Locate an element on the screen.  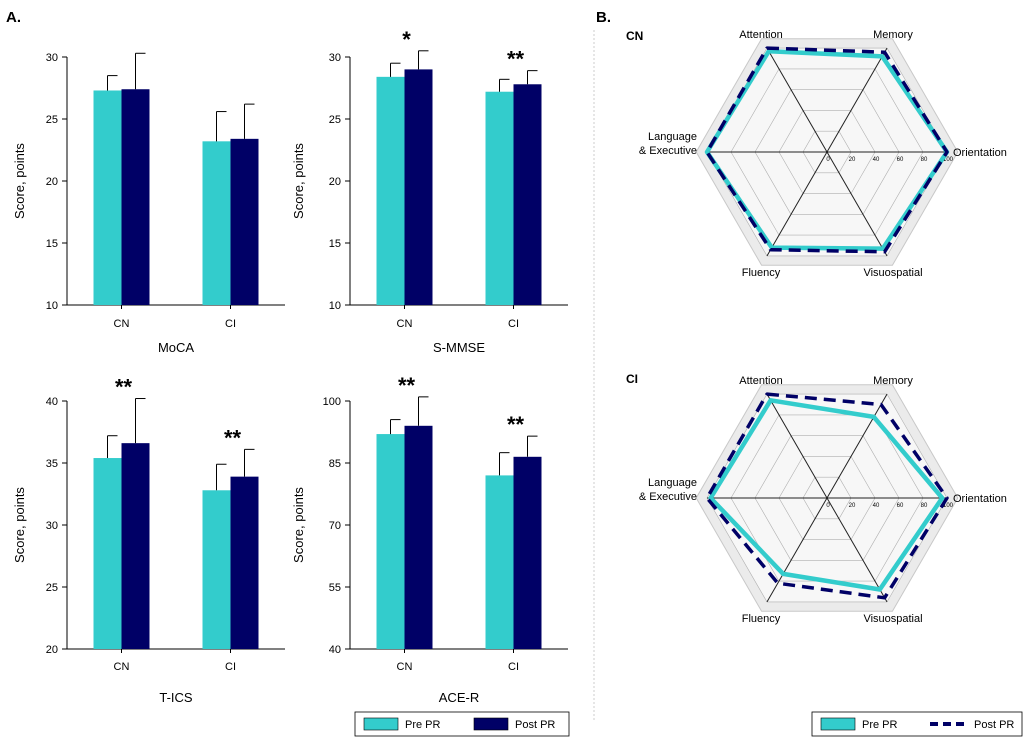
radar-legend: Pre PR Post PR is located at coordinates (917, 724).